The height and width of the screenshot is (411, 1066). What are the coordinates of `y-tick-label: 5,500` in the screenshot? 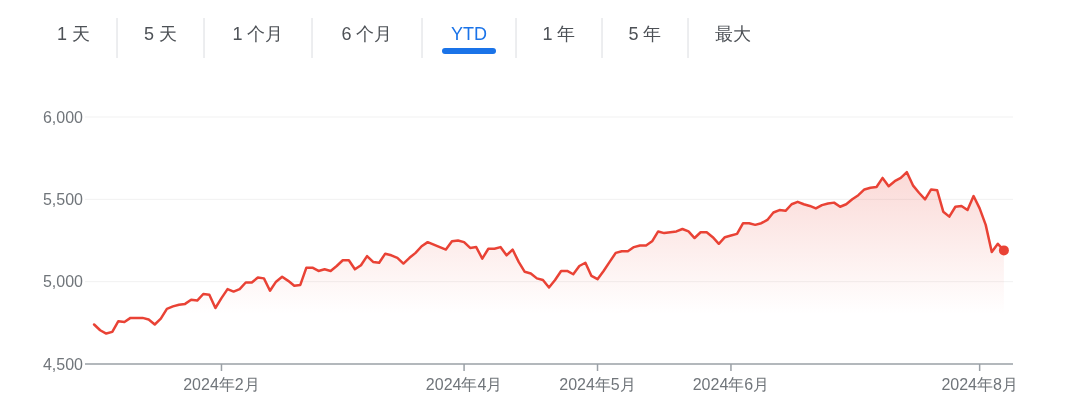 It's located at (63, 199).